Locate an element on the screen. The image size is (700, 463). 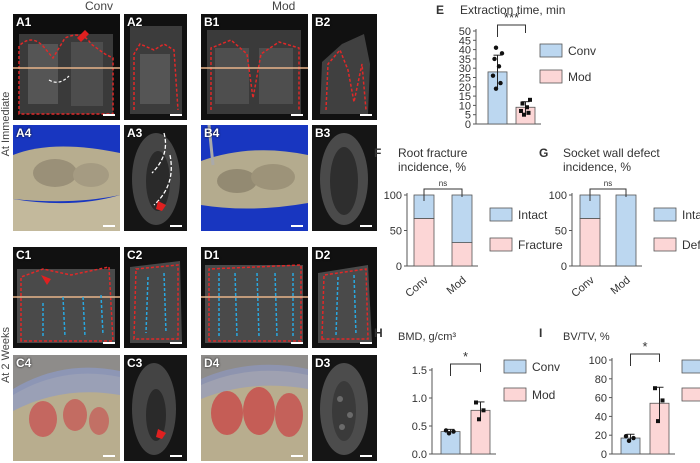
y-tick-label: 10 is located at coordinates (465, 106).